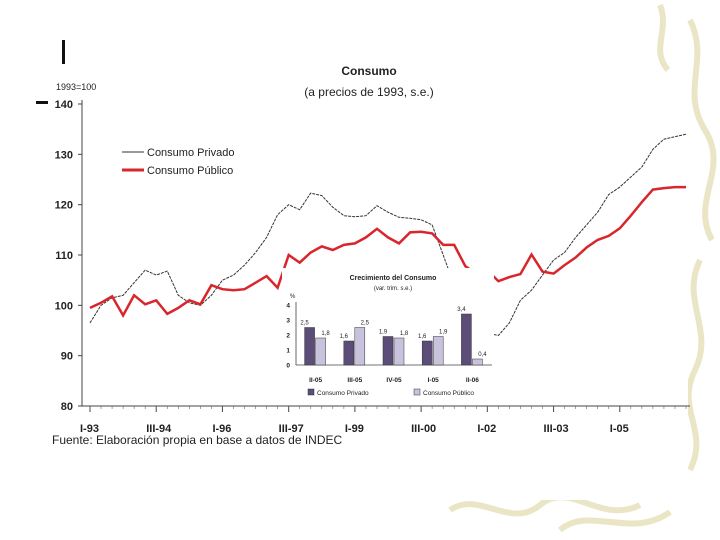 Image resolution: width=720 pixels, height=540 pixels. What do you see at coordinates (288, 321) in the screenshot?
I see `inset-y-tick-label: 3` at bounding box center [288, 321].